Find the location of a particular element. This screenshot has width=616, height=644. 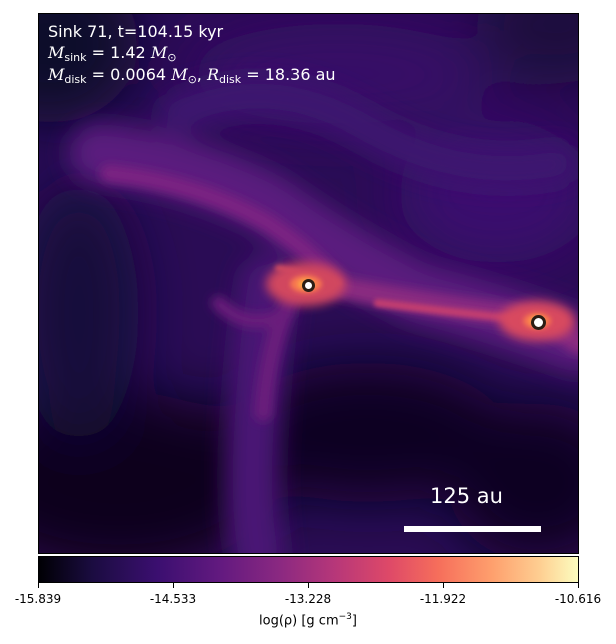

sink-marker-secondary is located at coordinates (538, 322).